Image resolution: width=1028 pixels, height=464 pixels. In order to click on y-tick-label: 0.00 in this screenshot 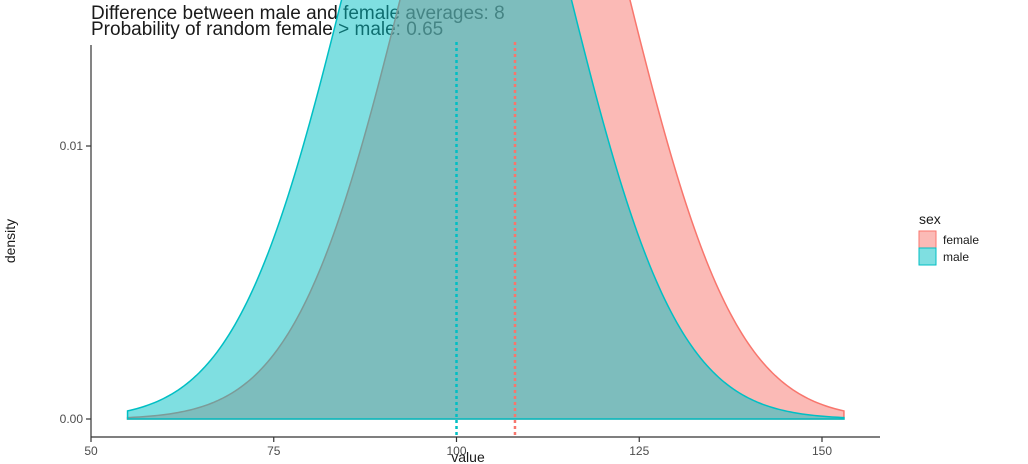, I will do `click(72, 419)`.